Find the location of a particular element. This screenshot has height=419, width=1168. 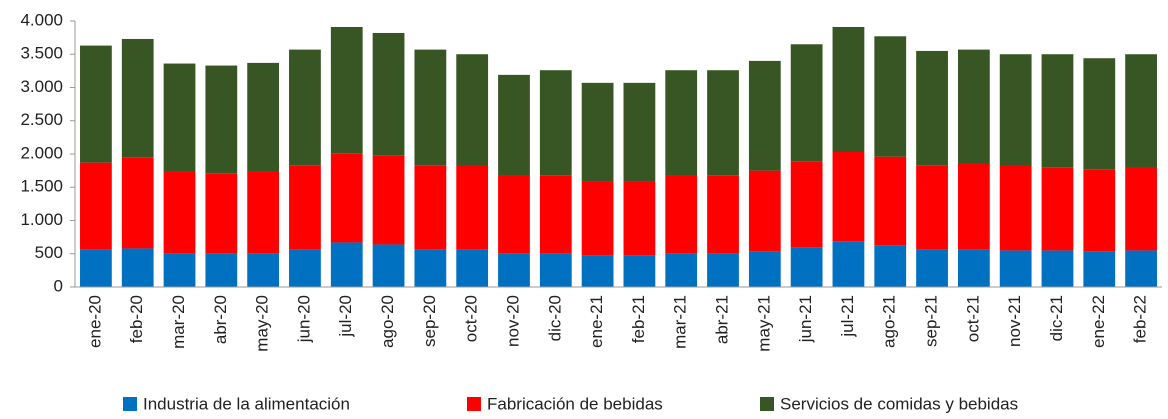

legend-label: Servicios de comidas y bebidas is located at coordinates (899, 403).